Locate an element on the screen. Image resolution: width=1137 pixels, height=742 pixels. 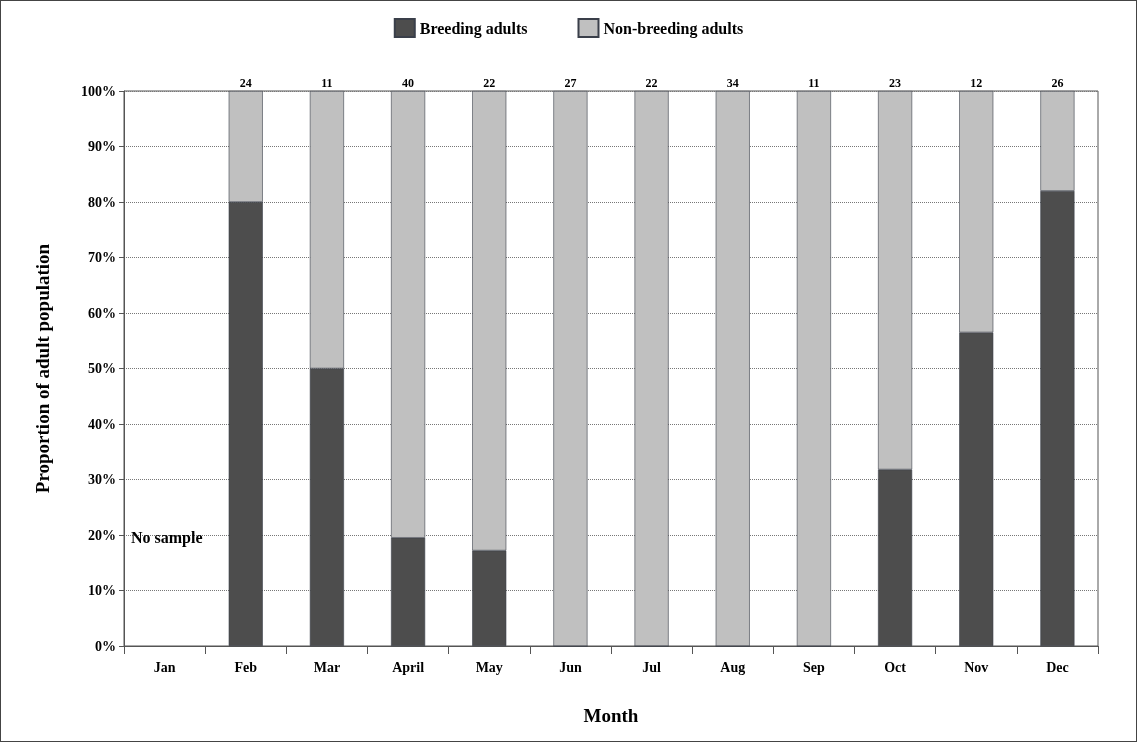
y-tick-label: 70% is located at coordinates (102, 257).